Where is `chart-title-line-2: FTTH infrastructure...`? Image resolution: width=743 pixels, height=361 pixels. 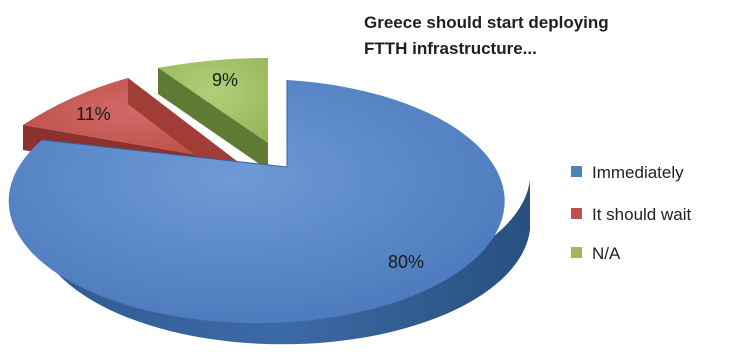 chart-title-line-2: FTTH infrastructure... is located at coordinates (450, 48).